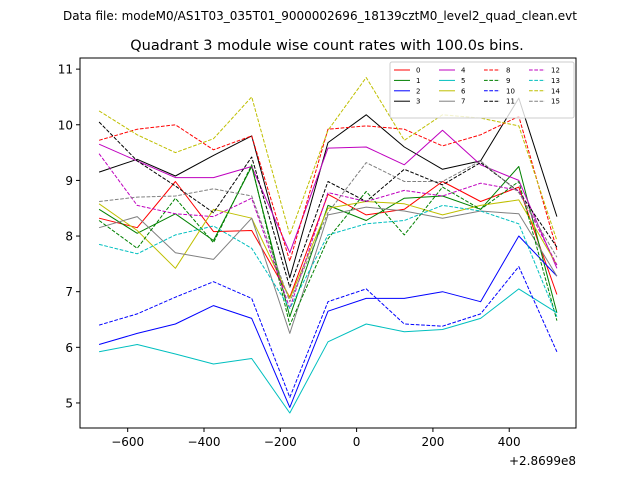 This screenshot has width=640, height=480. I want to click on y-tick-label: 8, so click(69, 237).